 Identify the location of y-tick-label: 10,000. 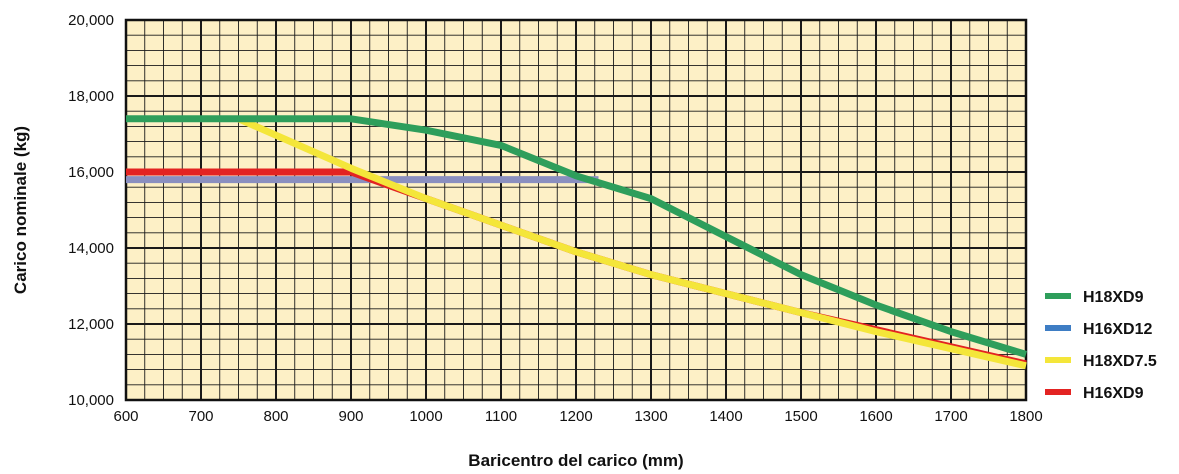
(91, 400).